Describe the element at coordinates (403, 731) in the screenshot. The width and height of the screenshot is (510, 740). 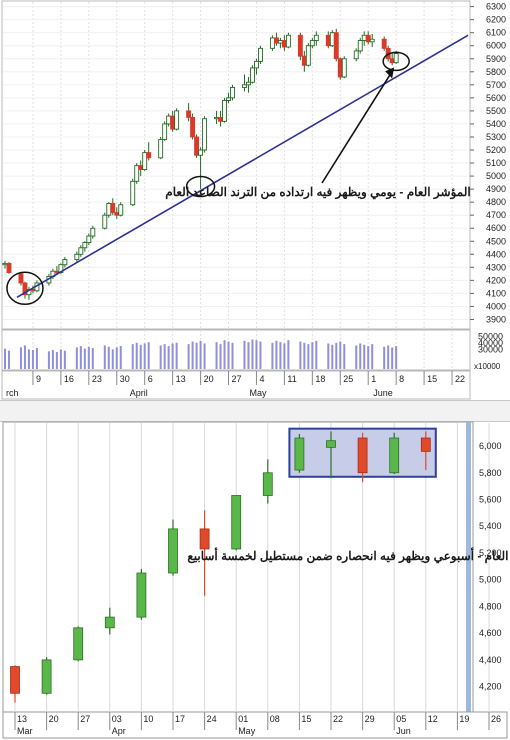
I see `weekly-month-label: Jun` at that location.